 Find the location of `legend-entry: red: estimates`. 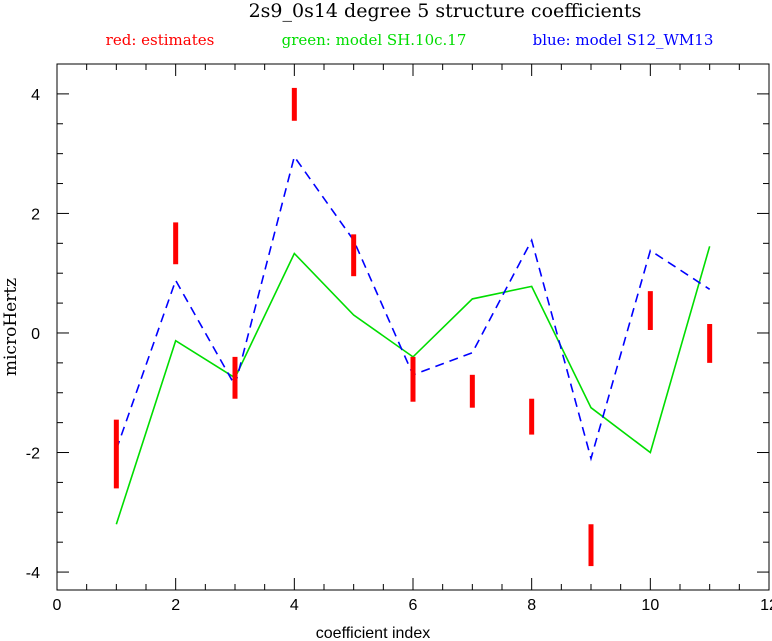

legend-entry: red: estimates is located at coordinates (160, 40).